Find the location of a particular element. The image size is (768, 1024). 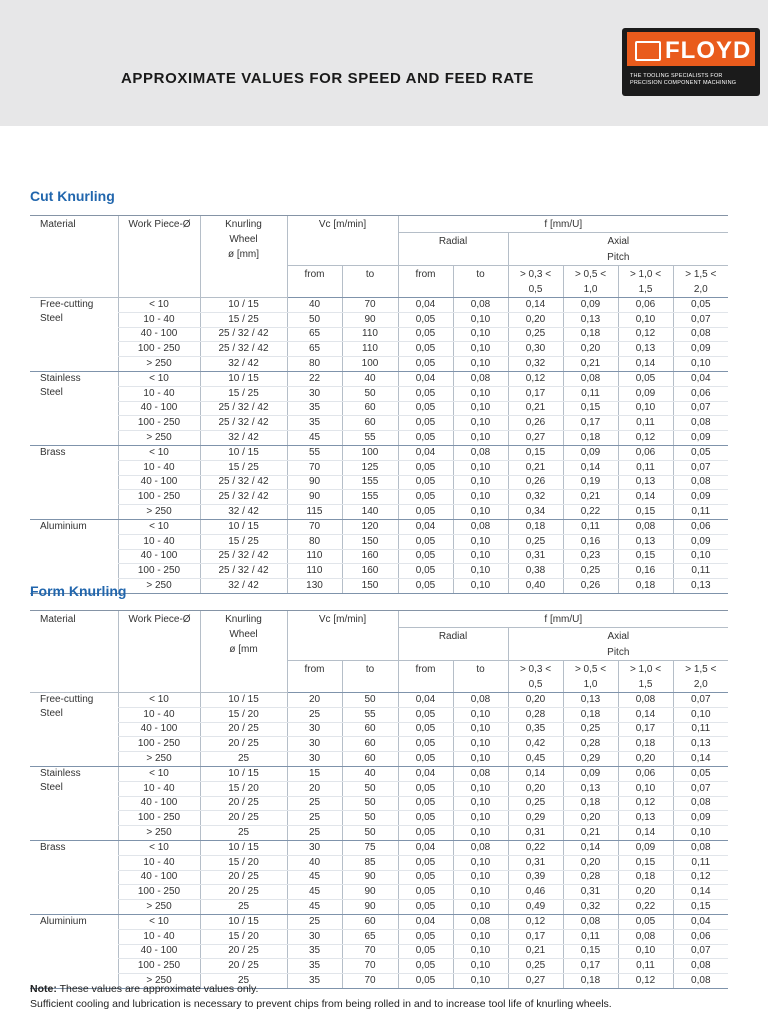

table-cell: 65 is located at coordinates (314, 349).